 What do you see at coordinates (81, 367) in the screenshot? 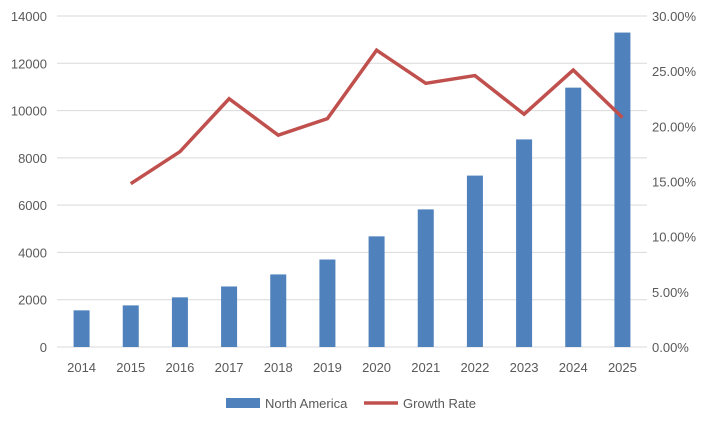
I see `x-tick-label: 2014` at bounding box center [81, 367].